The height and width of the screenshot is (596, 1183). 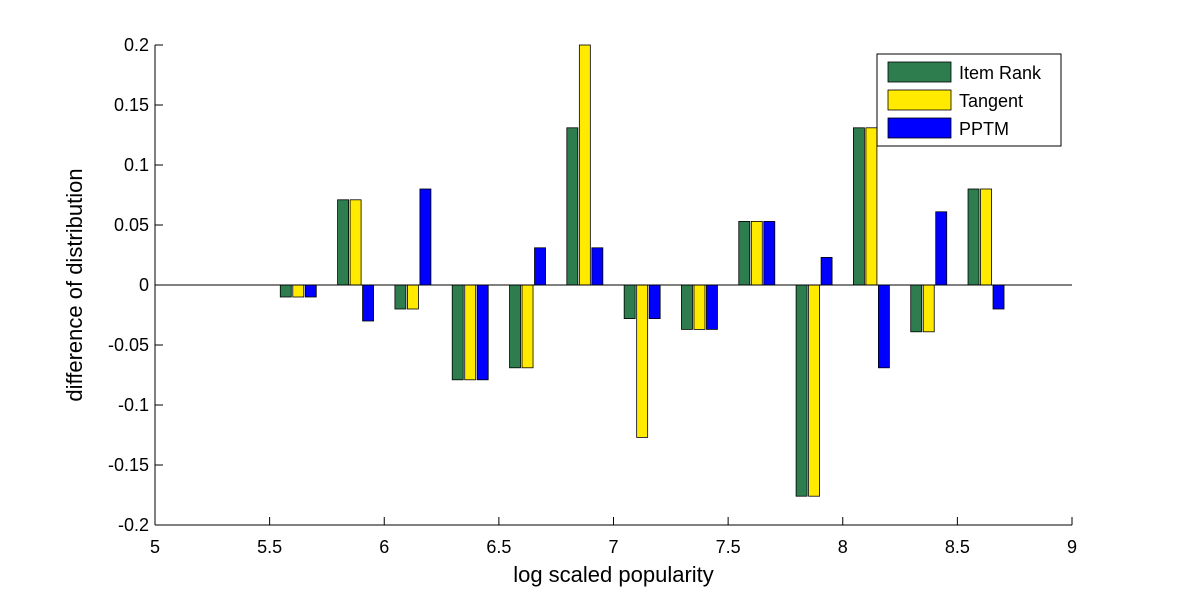 What do you see at coordinates (136, 165) in the screenshot?
I see `y-tick-label: 0.1` at bounding box center [136, 165].